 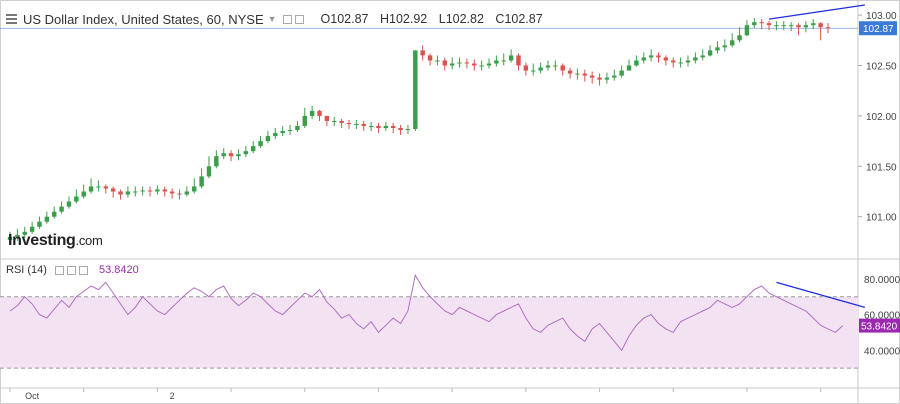 I want to click on rsi-last-marker, so click(x=879, y=325).